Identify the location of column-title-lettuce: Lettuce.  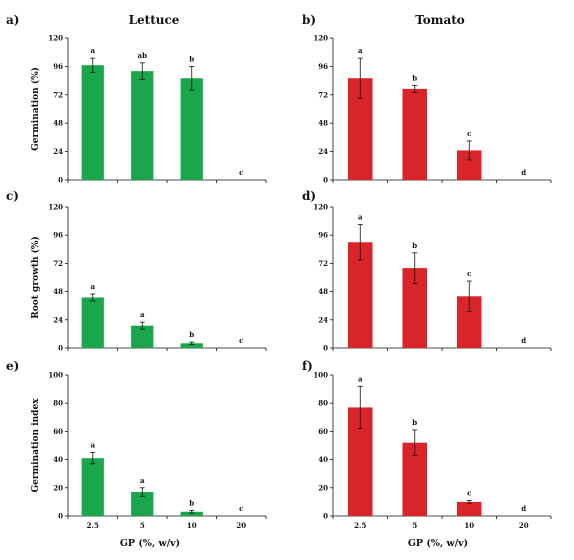
(154, 20).